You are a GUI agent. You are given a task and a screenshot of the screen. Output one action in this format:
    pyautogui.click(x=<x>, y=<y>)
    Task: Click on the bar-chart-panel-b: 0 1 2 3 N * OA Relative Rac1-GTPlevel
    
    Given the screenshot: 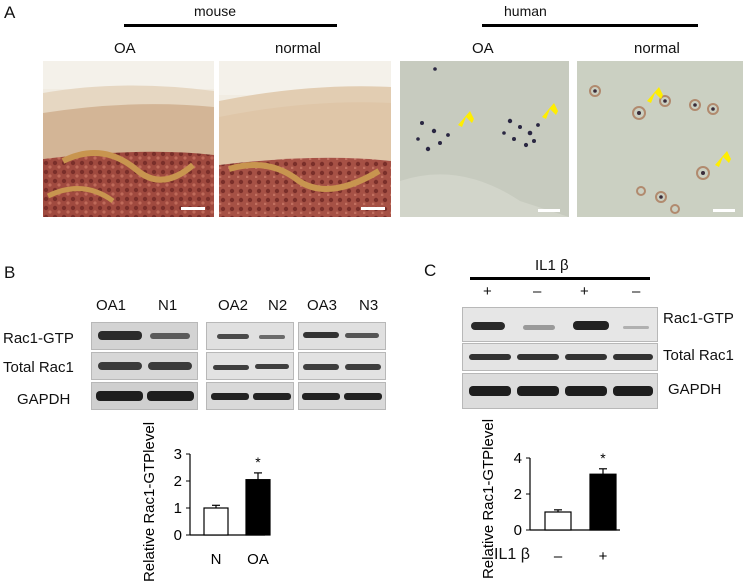 What is the action you would take?
    pyautogui.click(x=206, y=502)
    